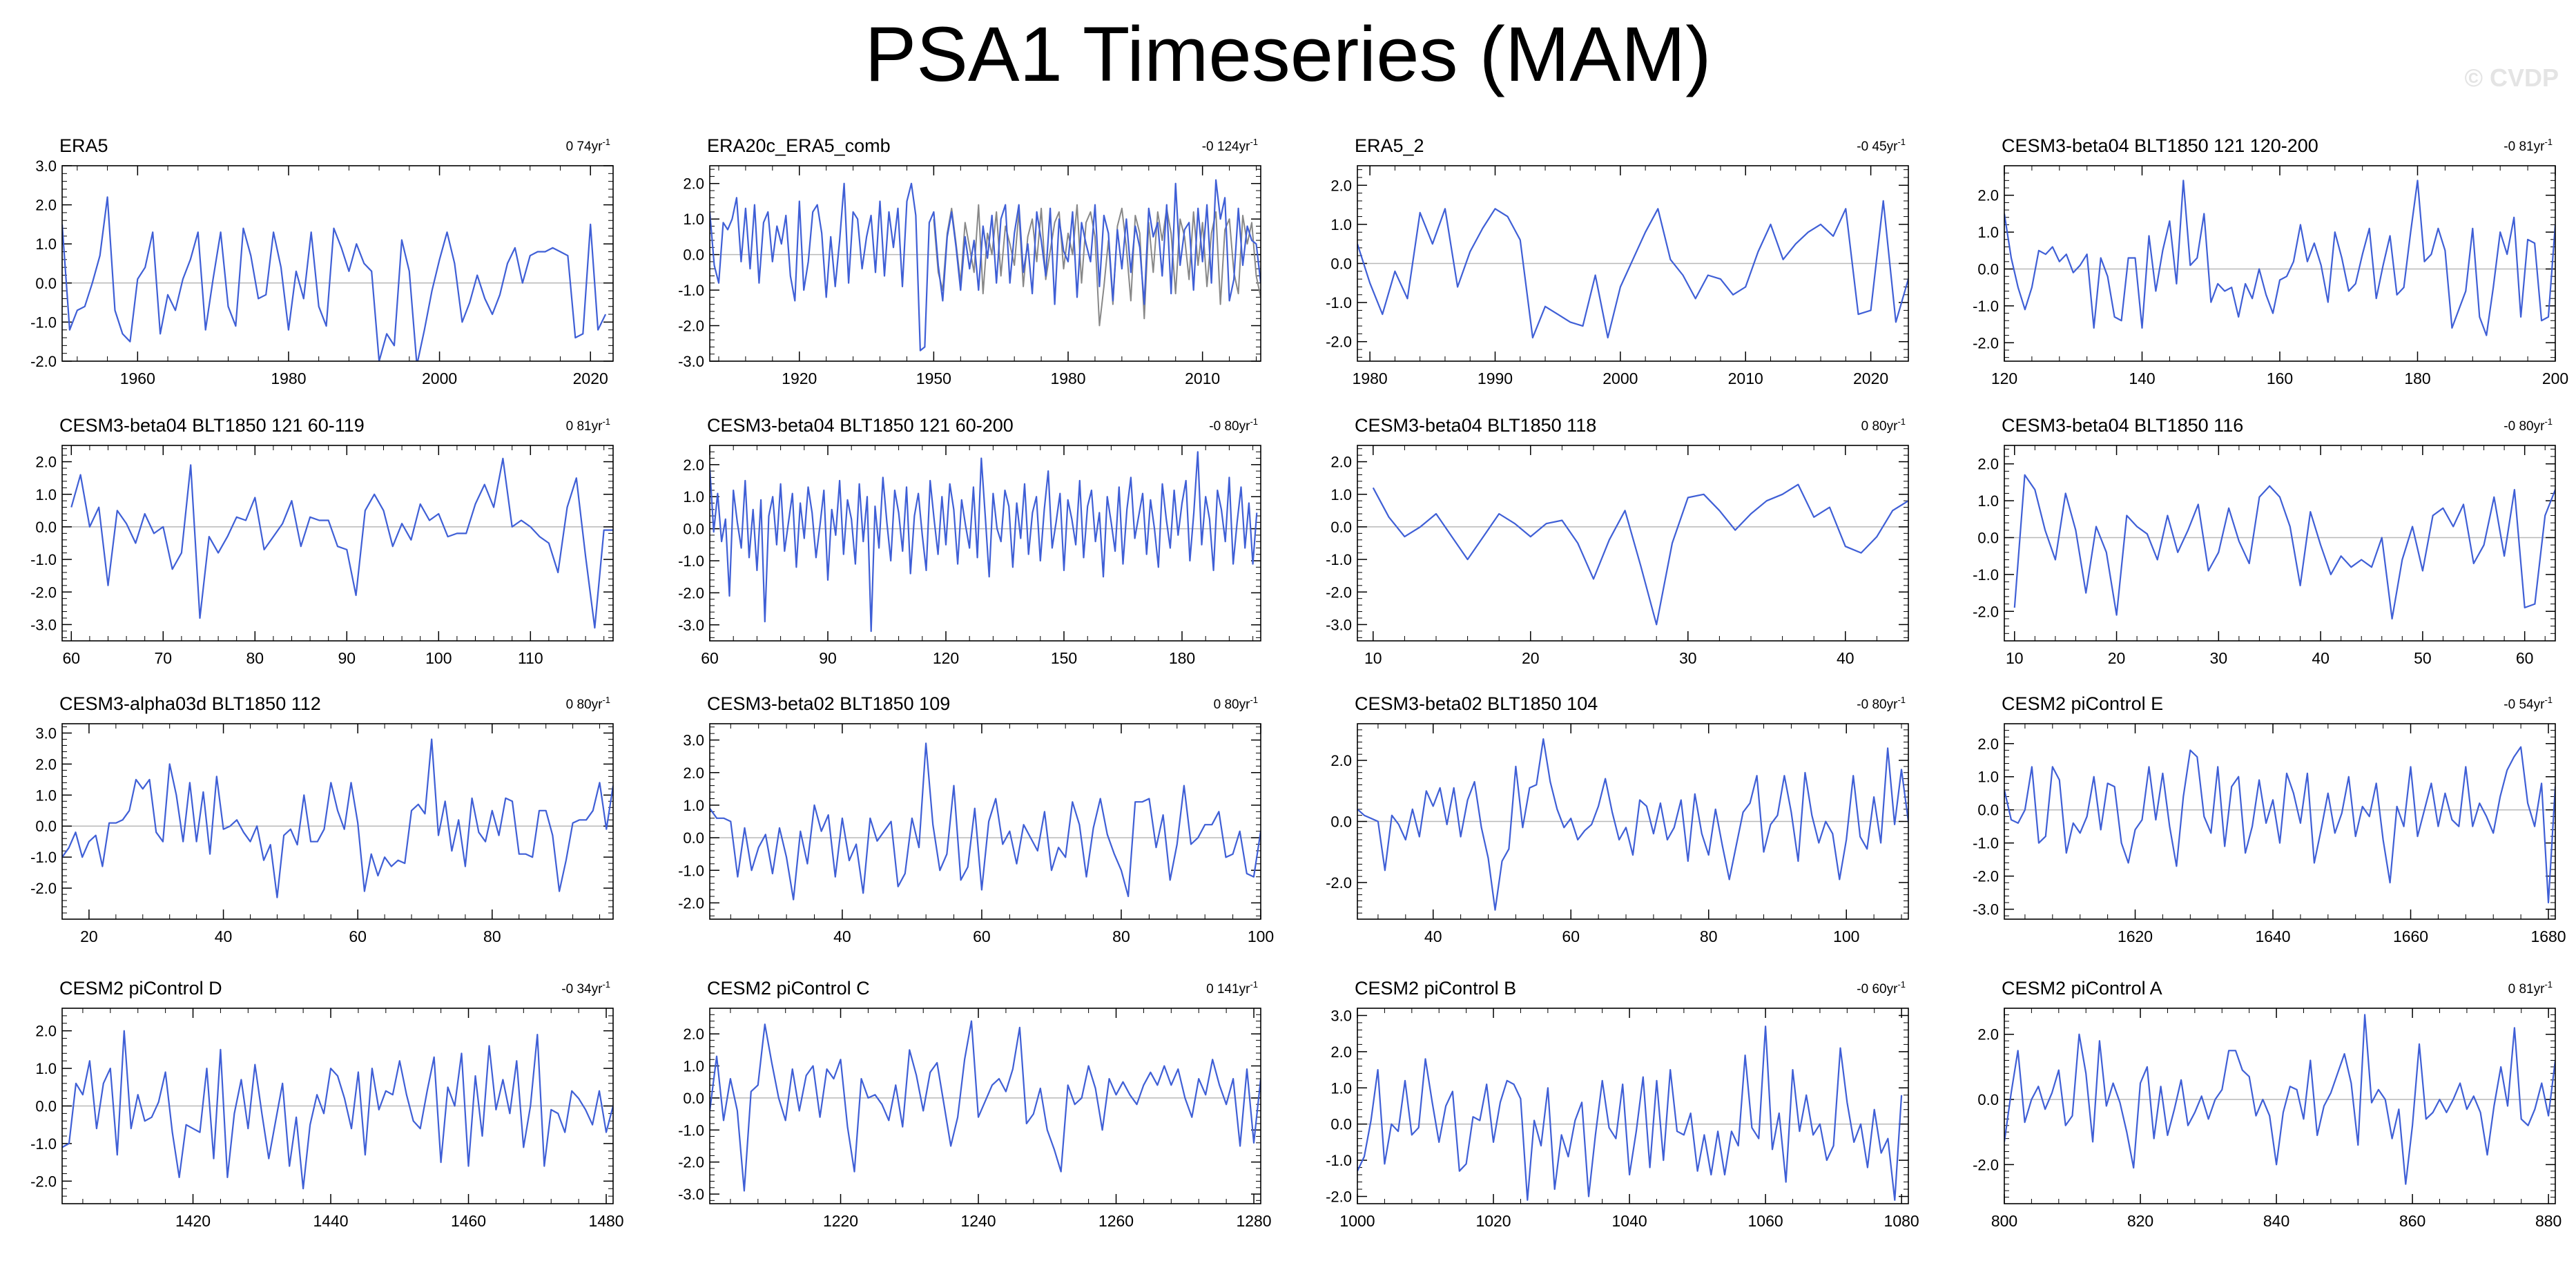 The image size is (2576, 1261). Describe the element at coordinates (800, 378) in the screenshot. I see `x-tick-label: 1920` at that location.